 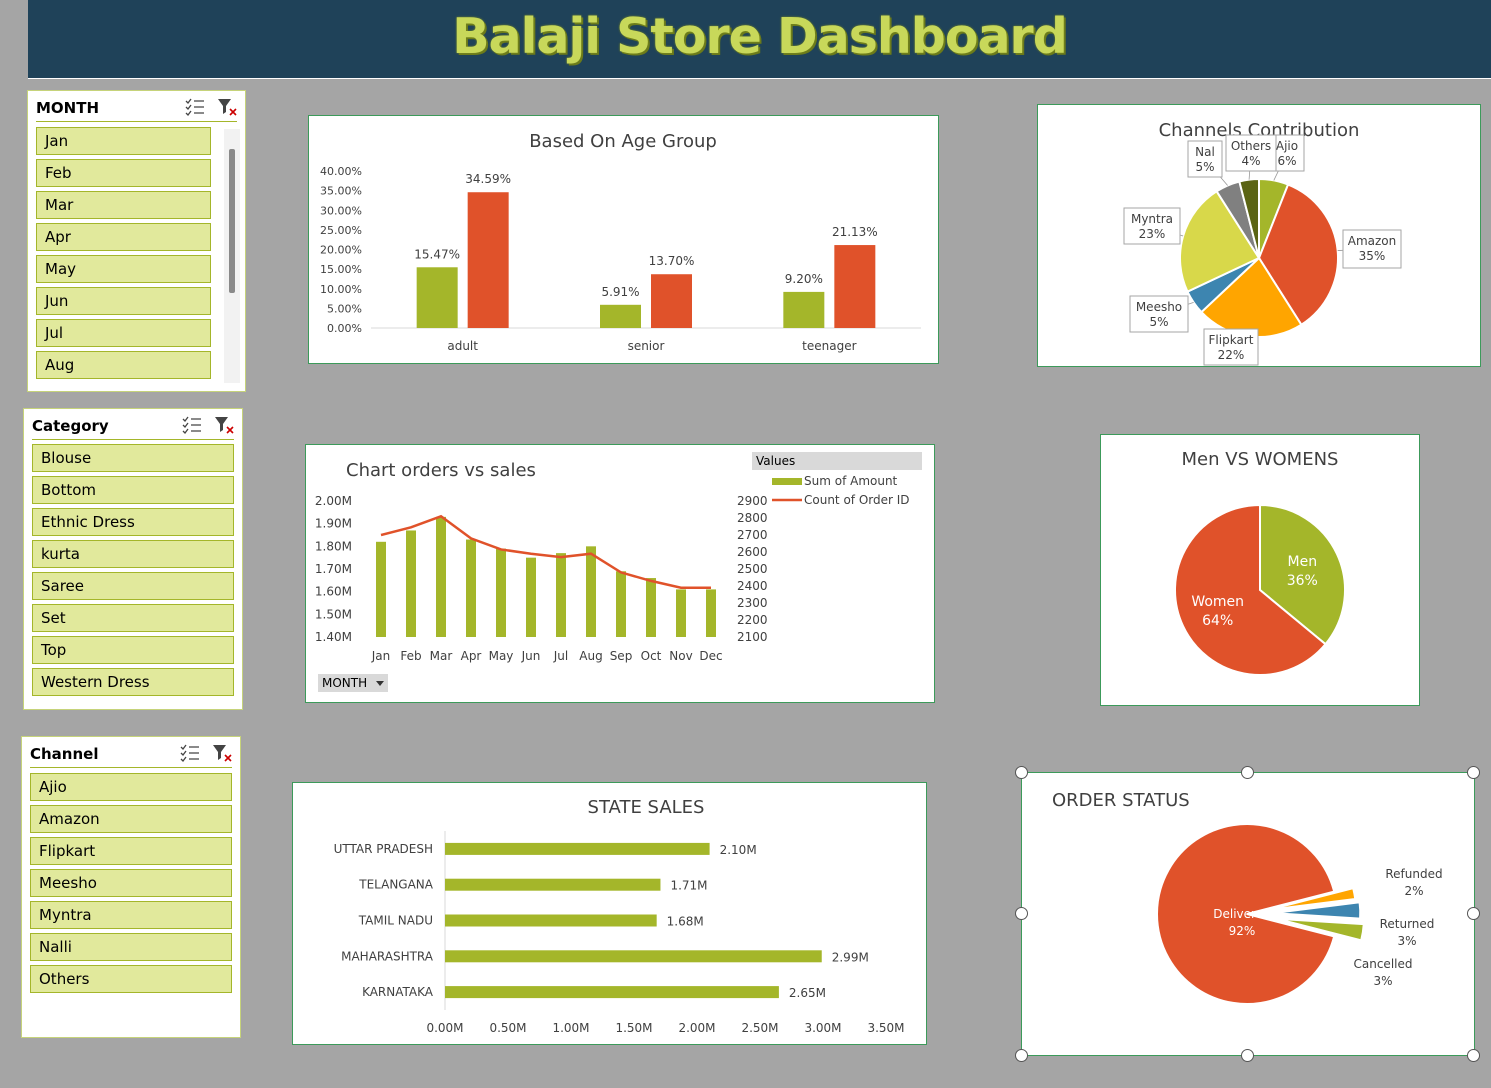 What do you see at coordinates (381, 589) in the screenshot?
I see `bar-jan` at bounding box center [381, 589].